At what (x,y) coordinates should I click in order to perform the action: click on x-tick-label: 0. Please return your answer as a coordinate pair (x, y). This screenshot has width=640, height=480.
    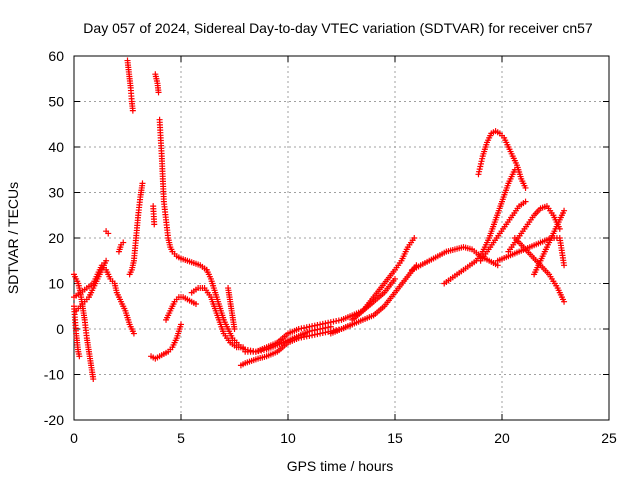
    Looking at the image, I should click on (74, 438).